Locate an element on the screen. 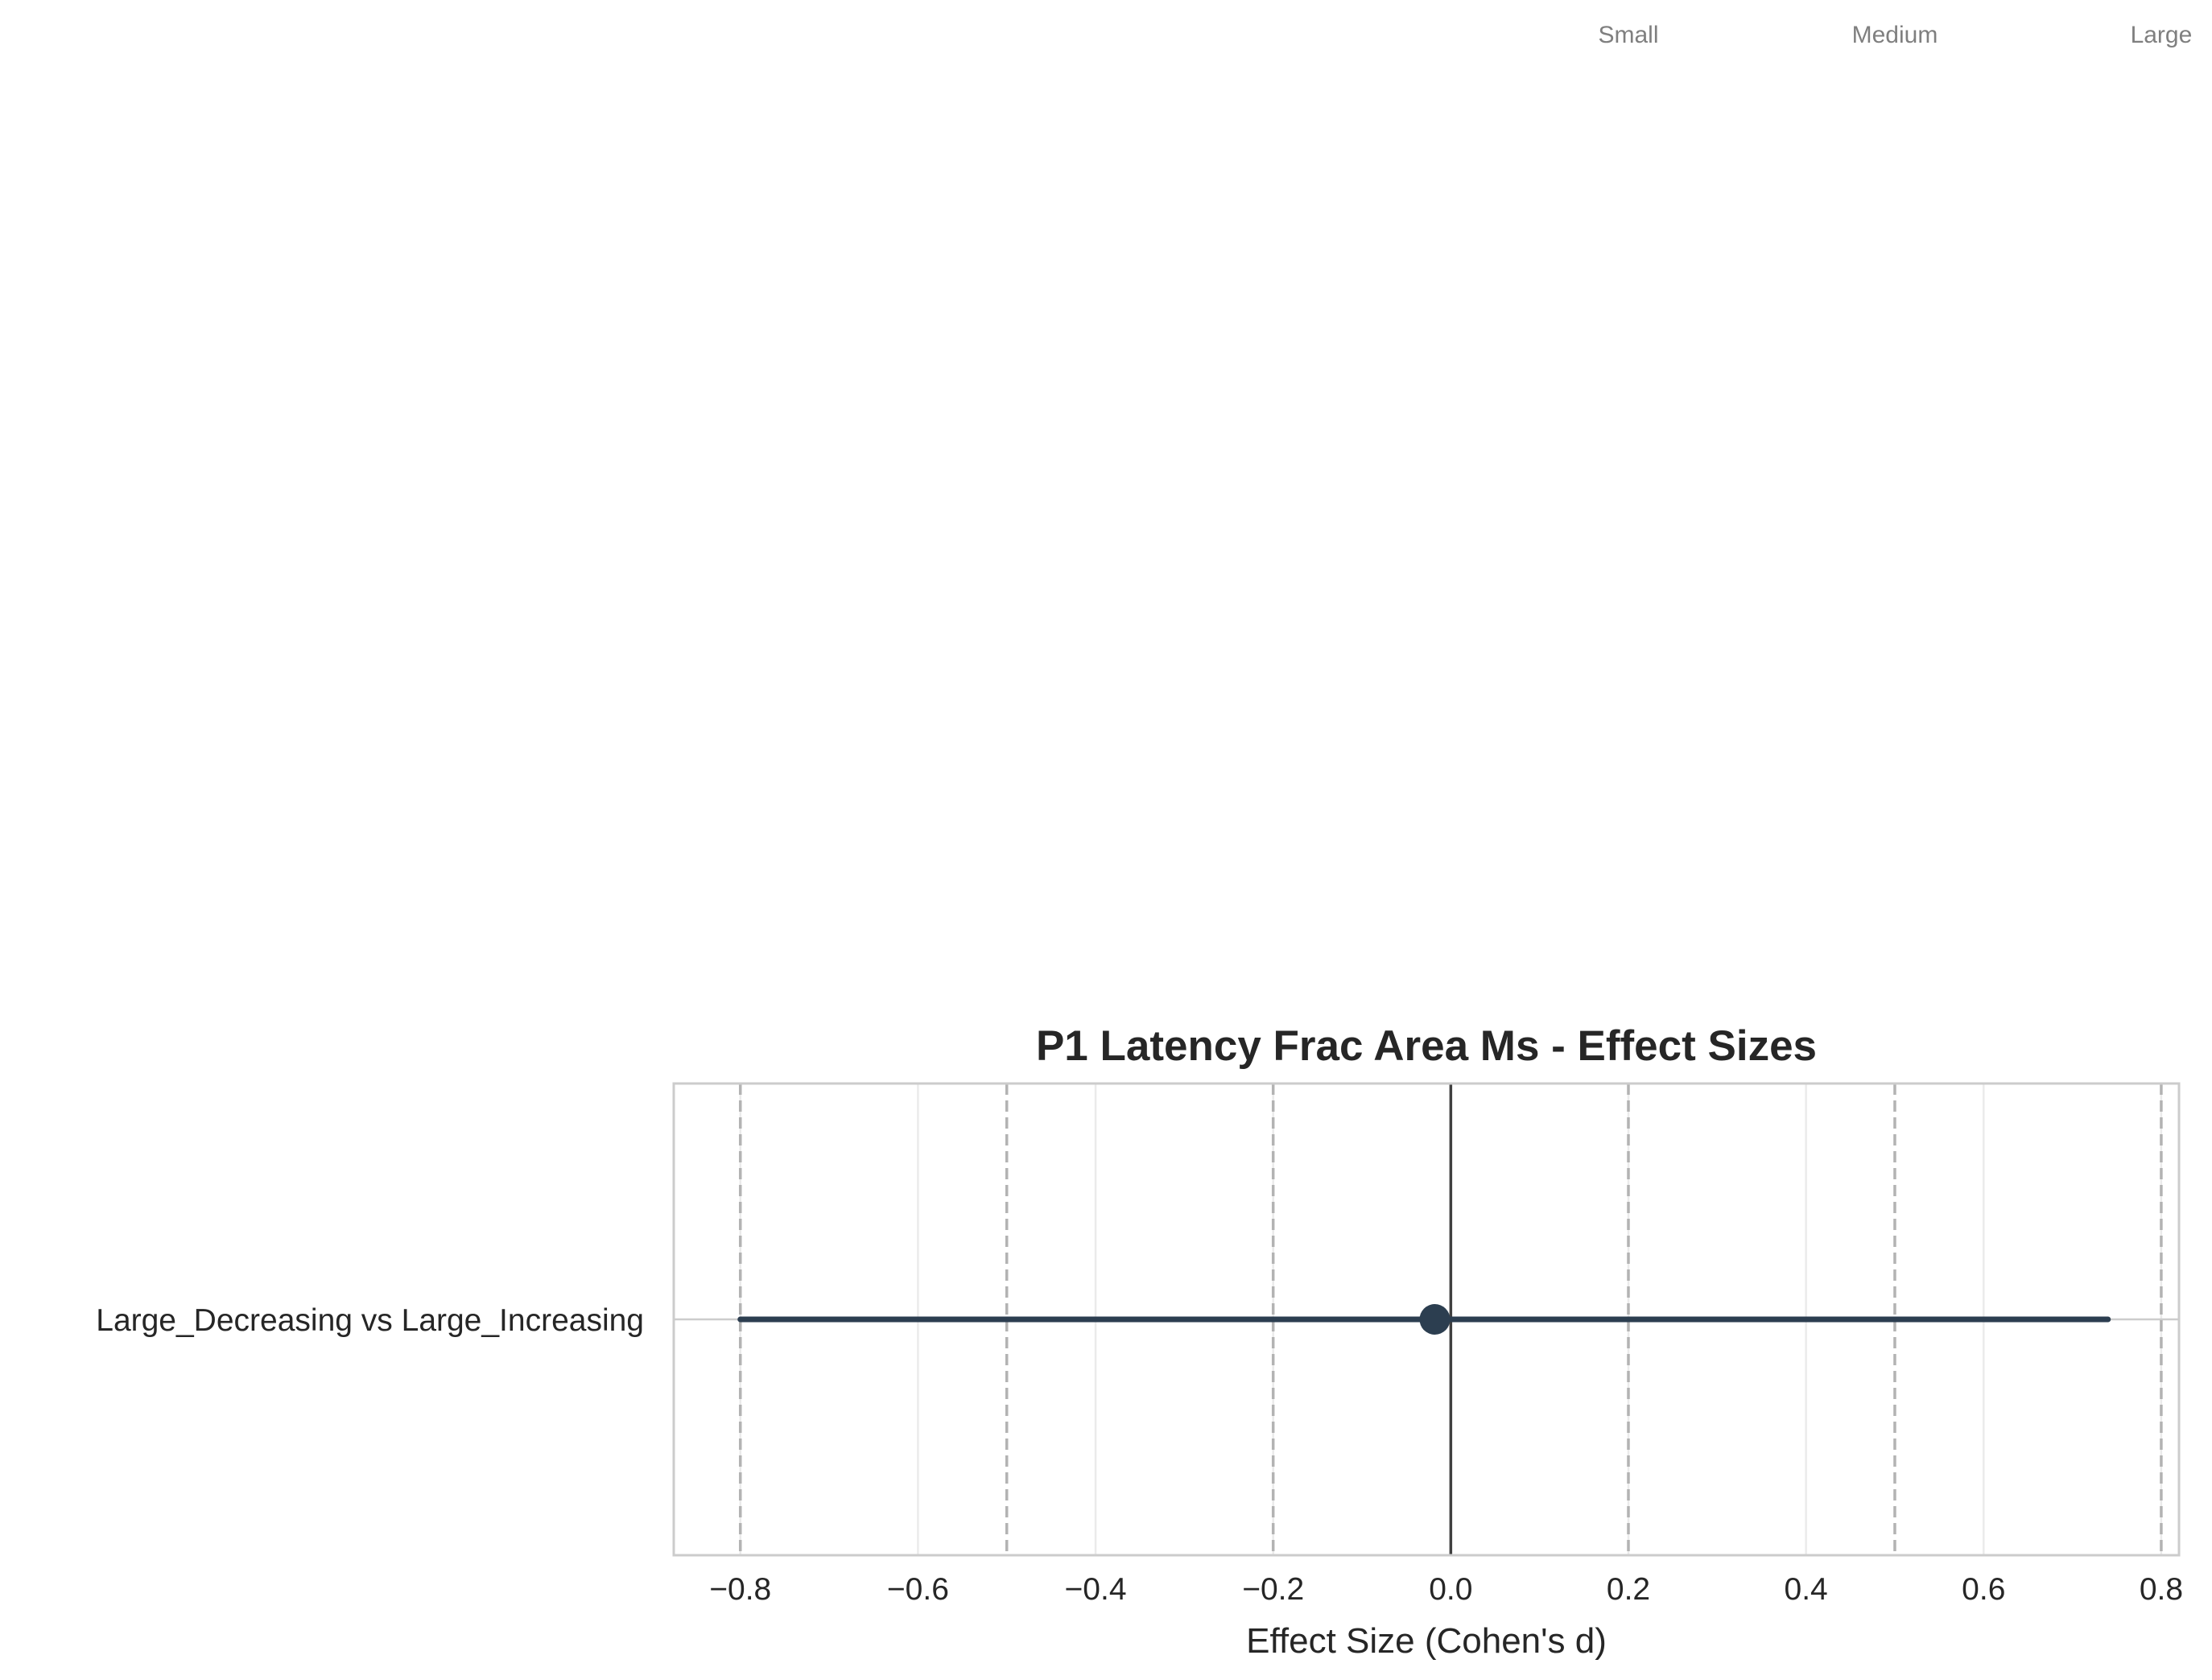 The height and width of the screenshot is (1680, 2212). y-category-label: Large_Decreasing vs Large_Increasing is located at coordinates (370, 1320).